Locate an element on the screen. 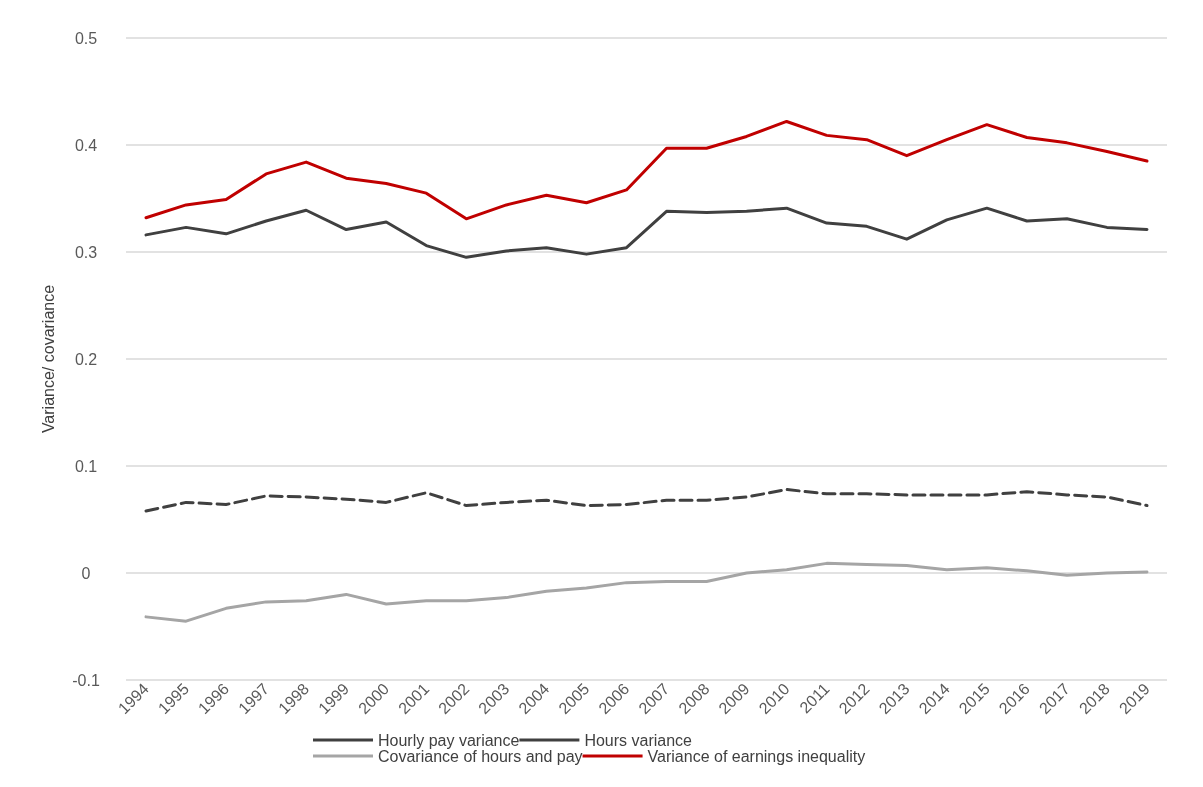 This screenshot has width=1203, height=787. y-tick-label: 0.5 is located at coordinates (86, 38).